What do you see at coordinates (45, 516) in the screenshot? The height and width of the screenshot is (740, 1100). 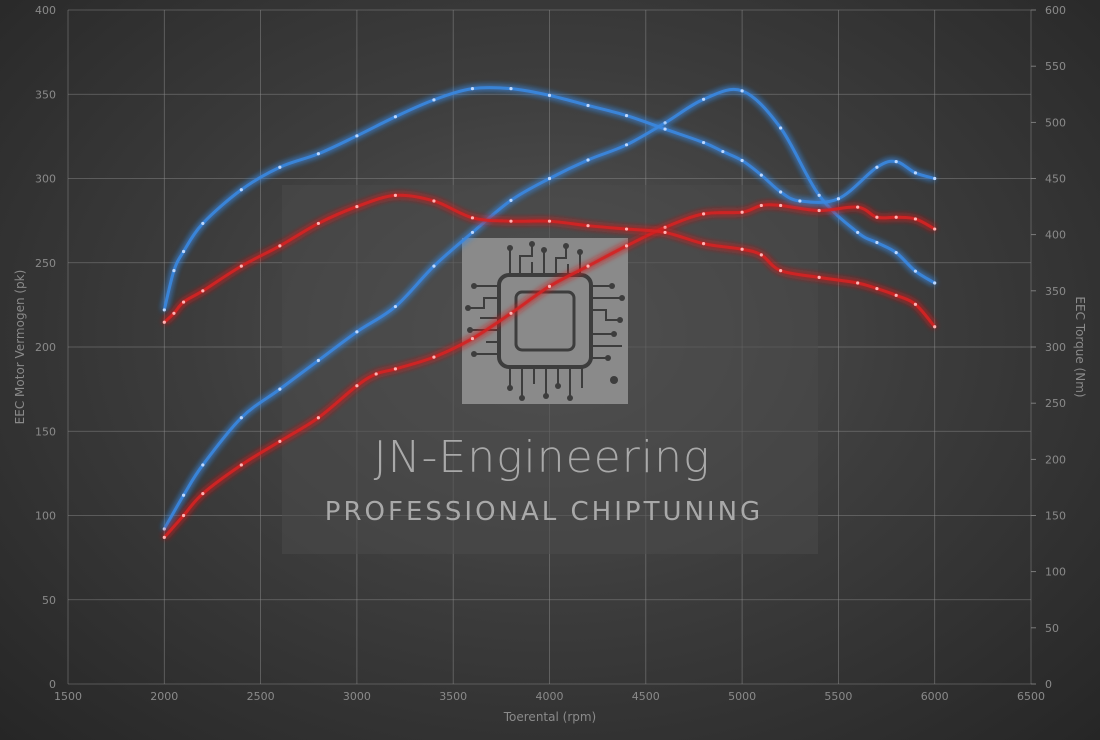 I see `y-left-tick-label: 100` at bounding box center [45, 516].